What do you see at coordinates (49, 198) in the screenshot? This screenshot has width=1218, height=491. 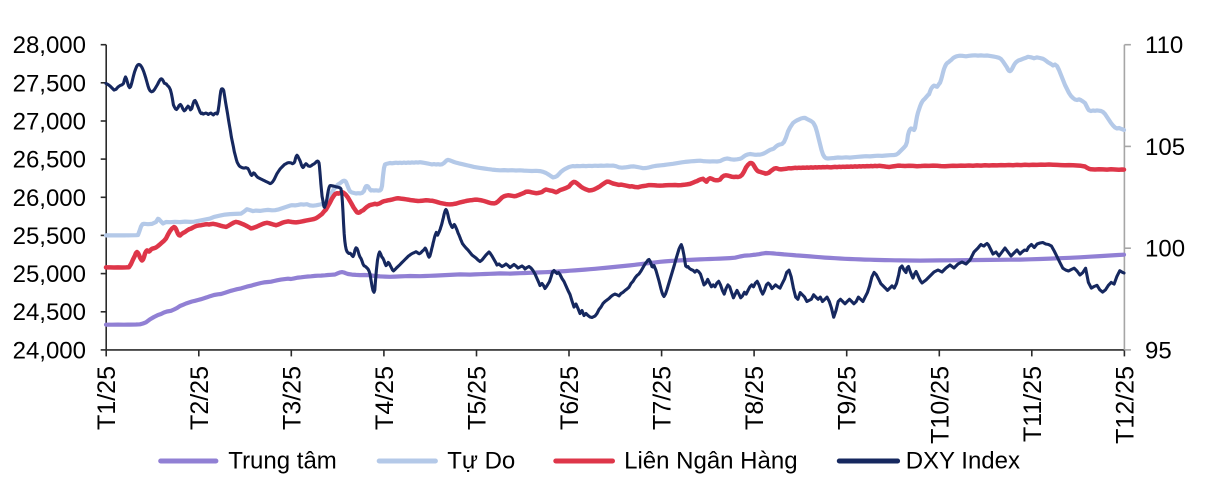 I see `svg-text: 26,000` at bounding box center [49, 198].